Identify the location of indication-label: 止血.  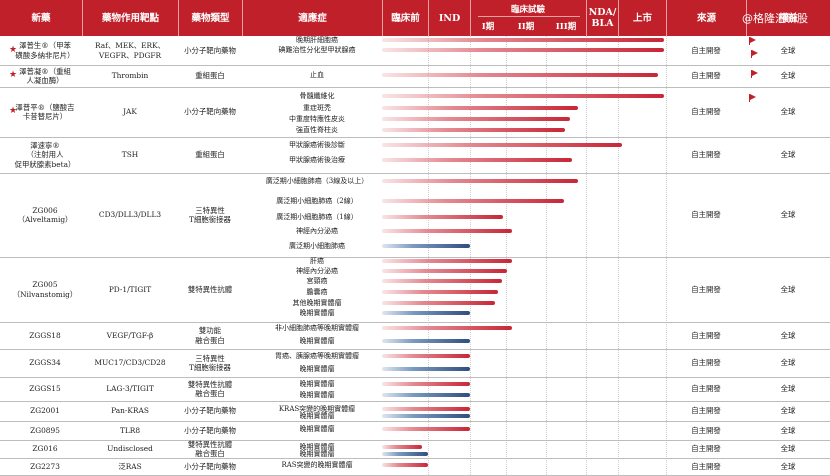
(317, 75).